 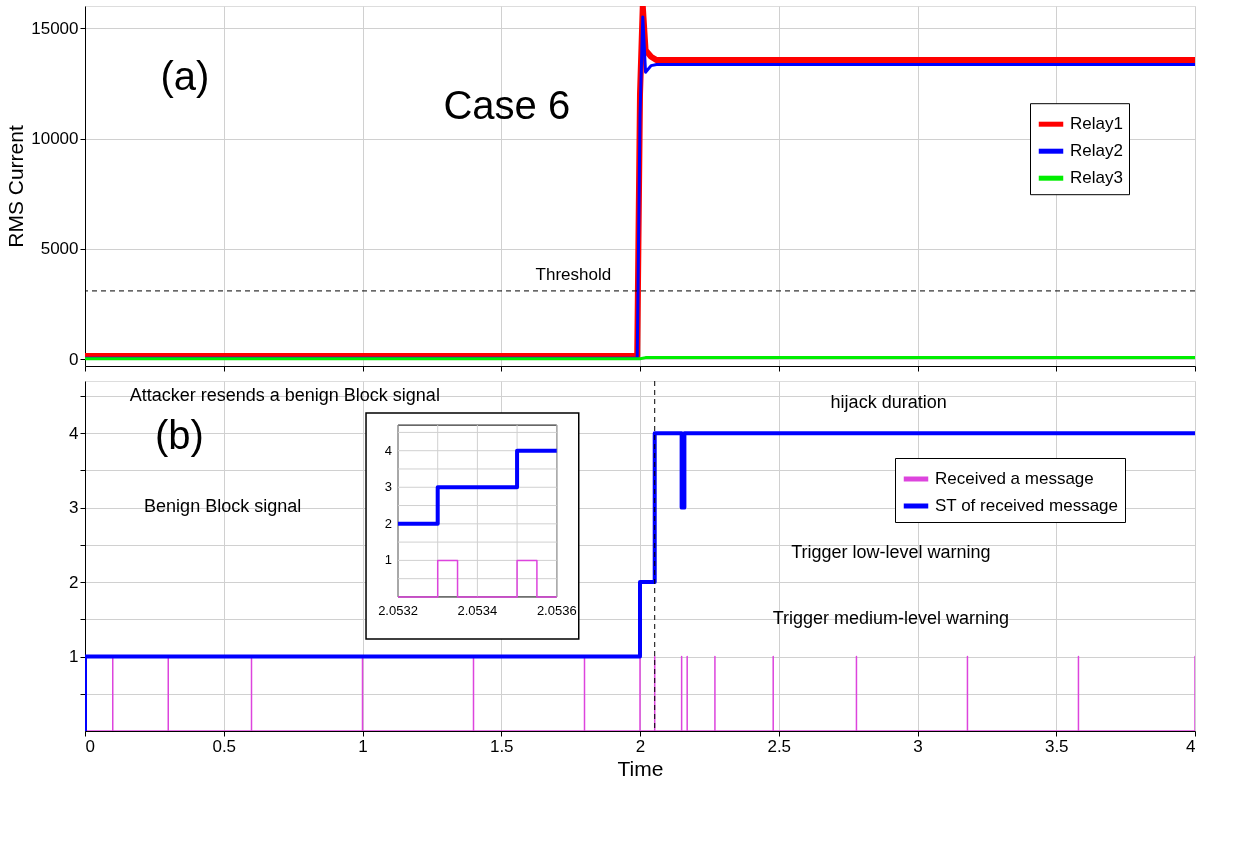 I want to click on legend-label: ST of received message, so click(x=1026, y=505).